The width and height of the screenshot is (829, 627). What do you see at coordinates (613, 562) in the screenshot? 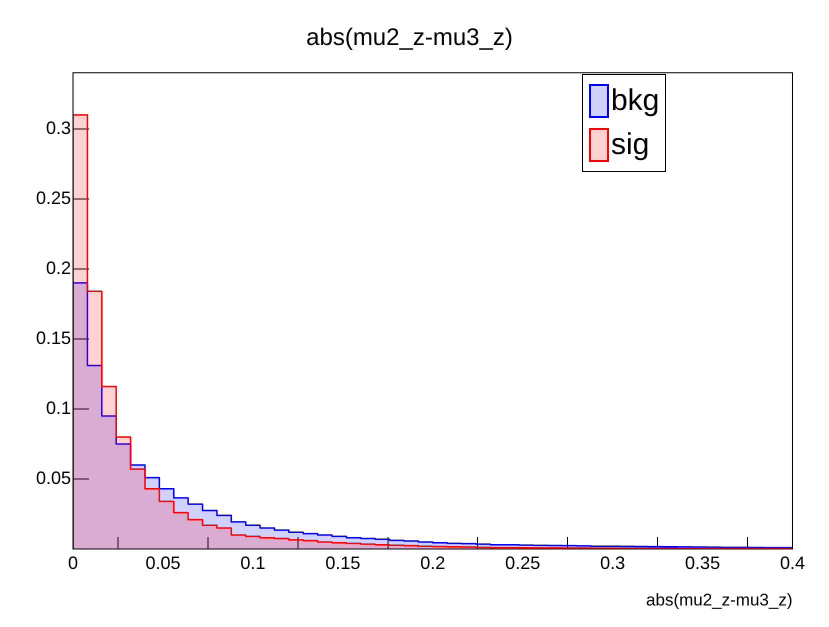
I see `x-tick-label: 0.3` at bounding box center [613, 562].